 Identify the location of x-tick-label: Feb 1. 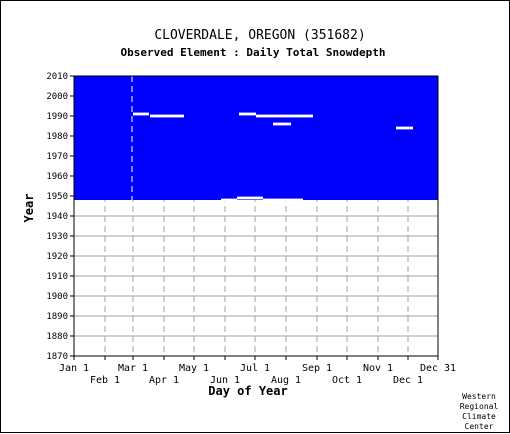
(105, 380).